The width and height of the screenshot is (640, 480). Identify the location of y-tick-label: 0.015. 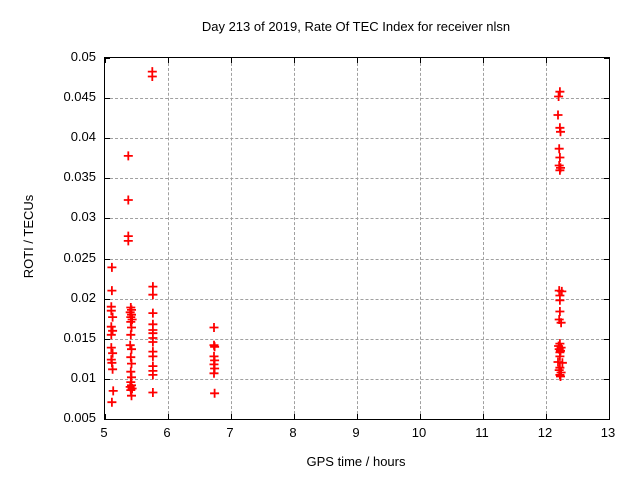
(79, 337).